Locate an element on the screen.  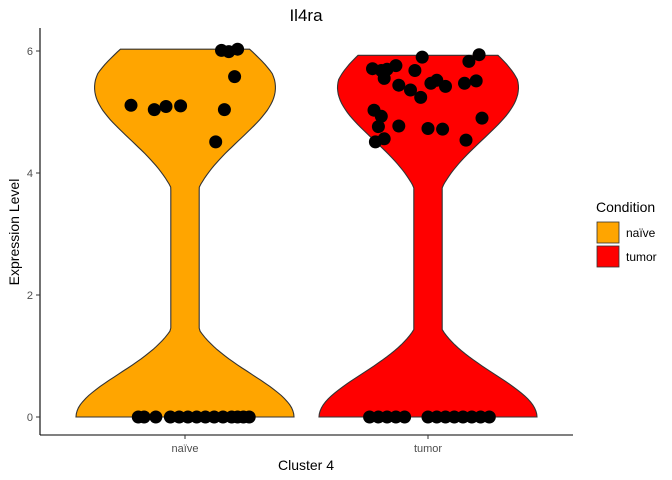
legend: Condition naïve tumor is located at coordinates (626, 233).